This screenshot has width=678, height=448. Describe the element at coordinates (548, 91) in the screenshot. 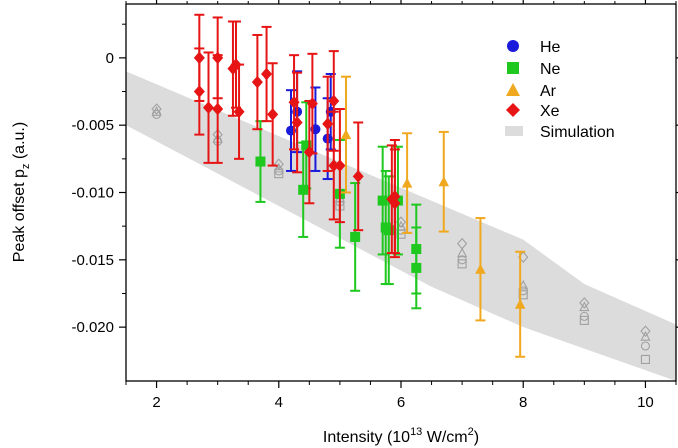

I see `legend-label-ar: Ar` at that location.